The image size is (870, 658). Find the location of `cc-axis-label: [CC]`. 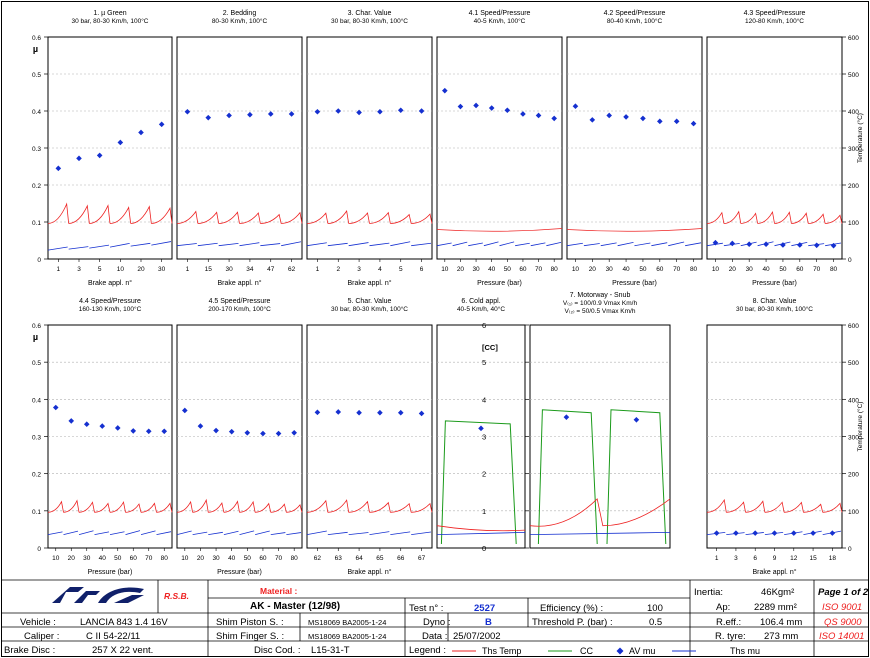

cc-axis-label: [CC] is located at coordinates (490, 347).